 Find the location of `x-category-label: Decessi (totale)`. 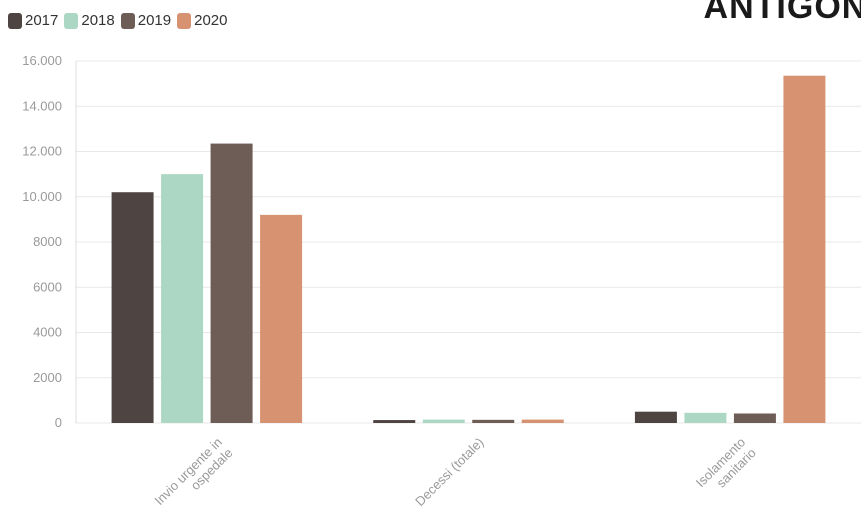

x-category-label: Decessi (totale) is located at coordinates (449, 472).